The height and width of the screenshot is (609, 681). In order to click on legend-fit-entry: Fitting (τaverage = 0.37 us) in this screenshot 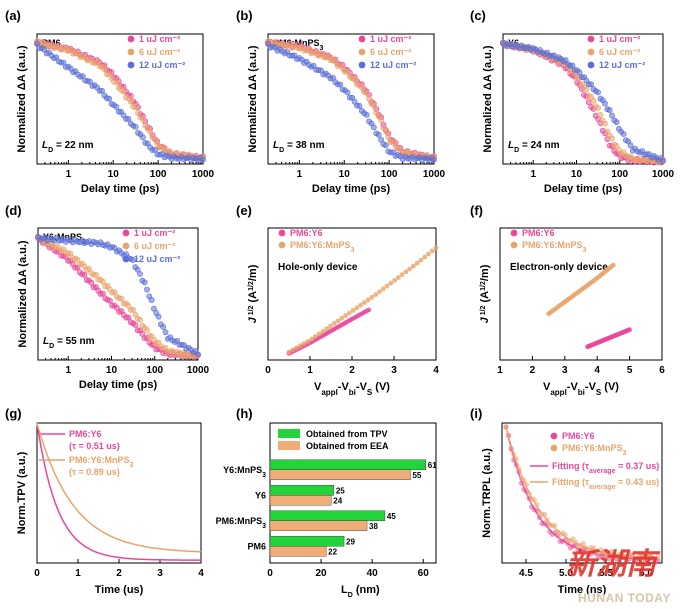, I will do `click(605, 468)`.